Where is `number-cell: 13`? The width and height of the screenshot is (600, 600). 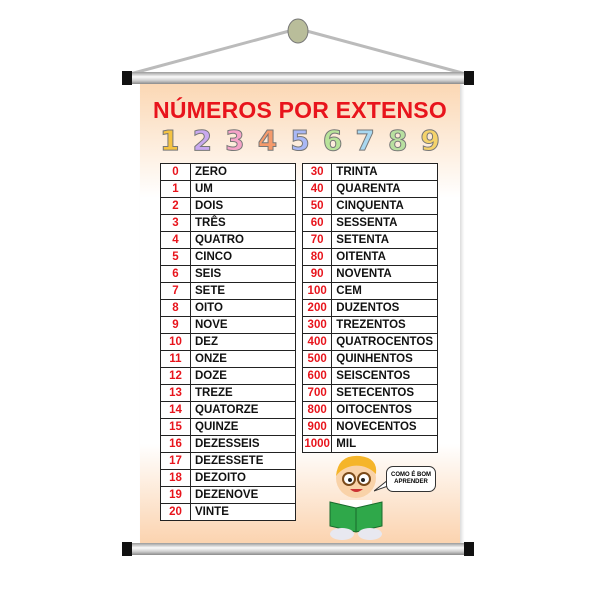 number-cell: 13 is located at coordinates (175, 393).